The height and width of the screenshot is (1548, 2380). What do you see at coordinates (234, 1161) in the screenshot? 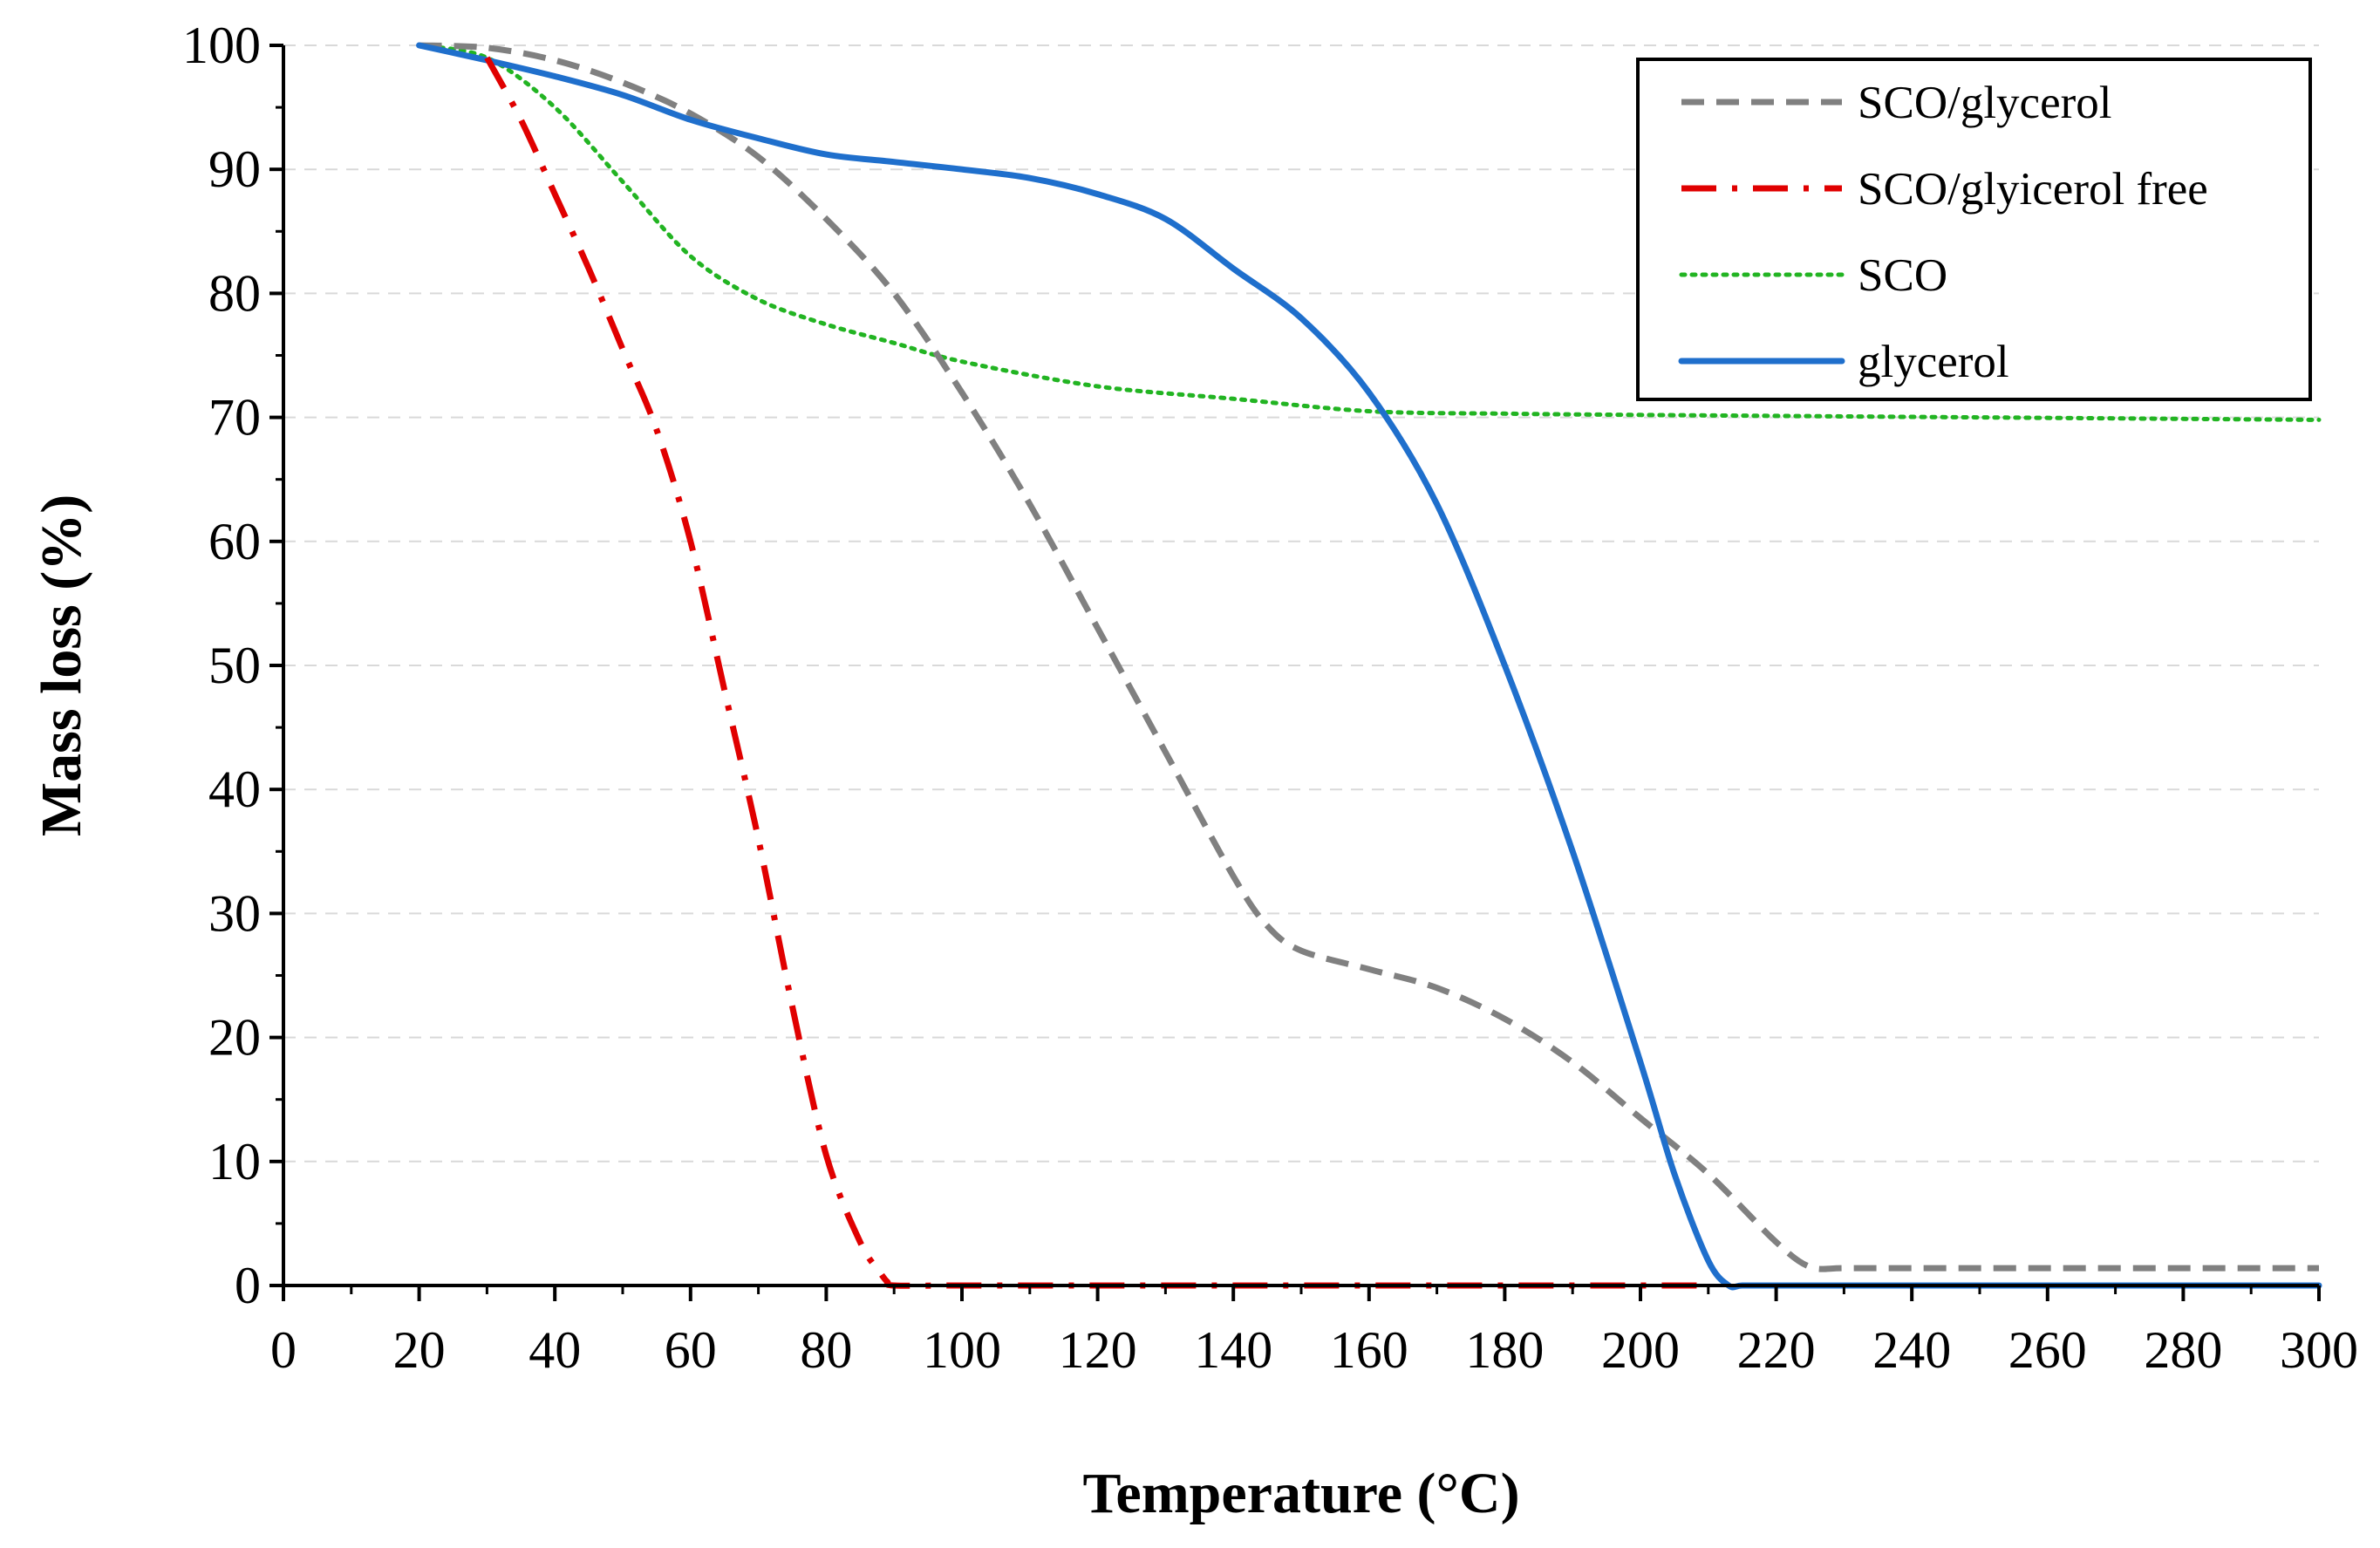
I see `y-tick-label: 10` at bounding box center [234, 1161].